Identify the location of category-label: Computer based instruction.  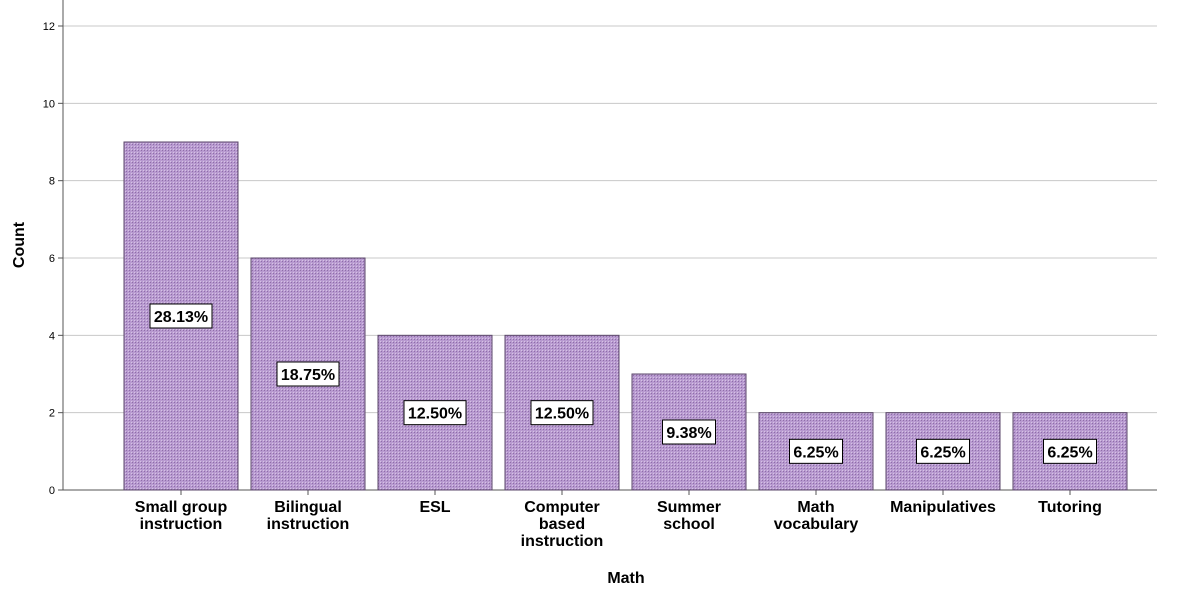
(562, 524).